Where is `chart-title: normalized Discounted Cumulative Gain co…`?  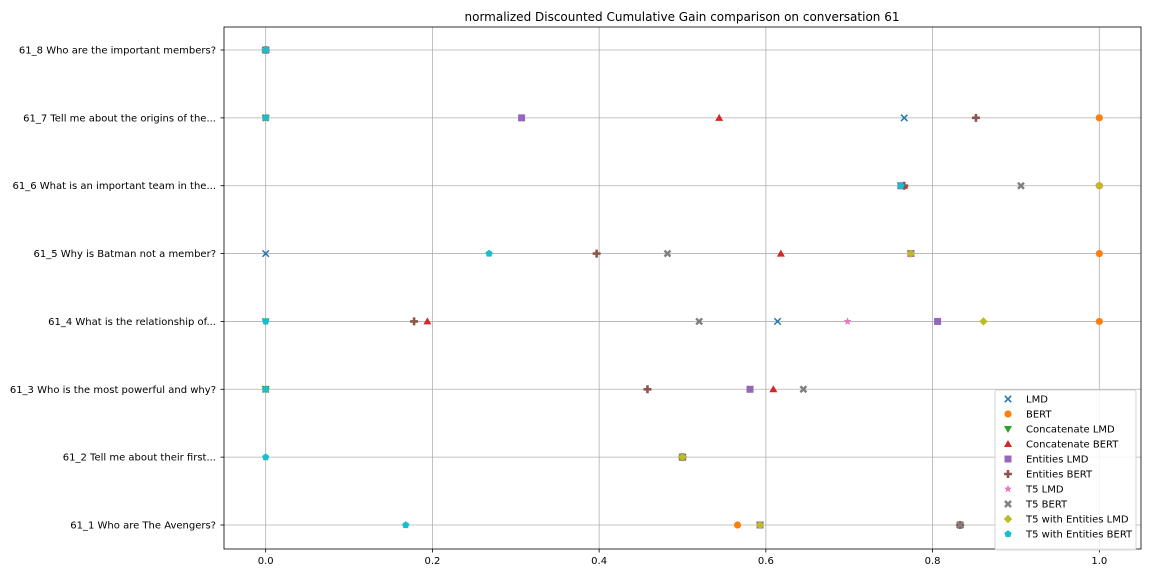 chart-title: normalized Discounted Cumulative Gain co… is located at coordinates (682, 17).